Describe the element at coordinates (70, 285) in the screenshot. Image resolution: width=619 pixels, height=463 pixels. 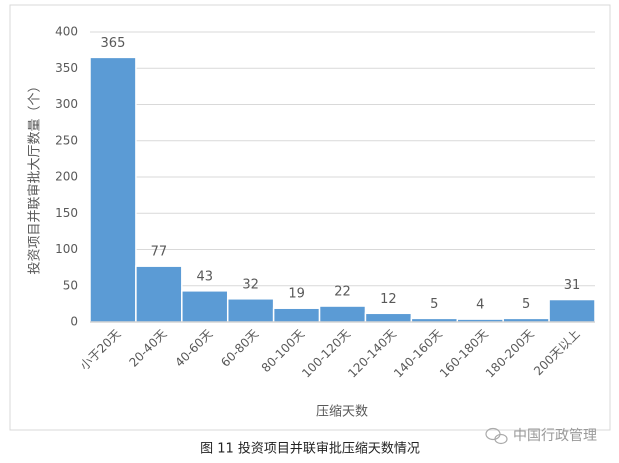
I see `y-tick-label: 50` at that location.